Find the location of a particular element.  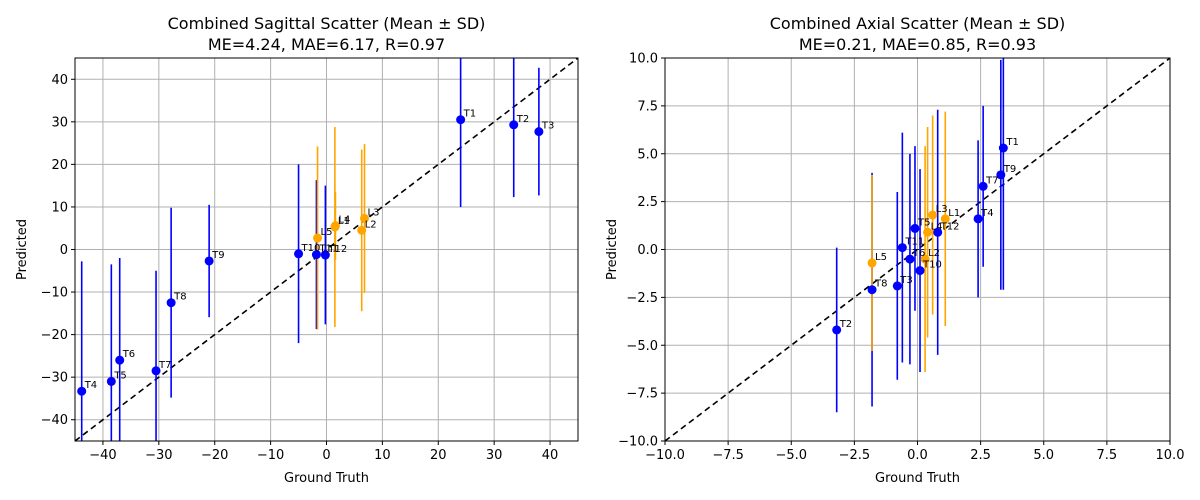

sagittal-point-label-t7: T7 is located at coordinates (164, 365).